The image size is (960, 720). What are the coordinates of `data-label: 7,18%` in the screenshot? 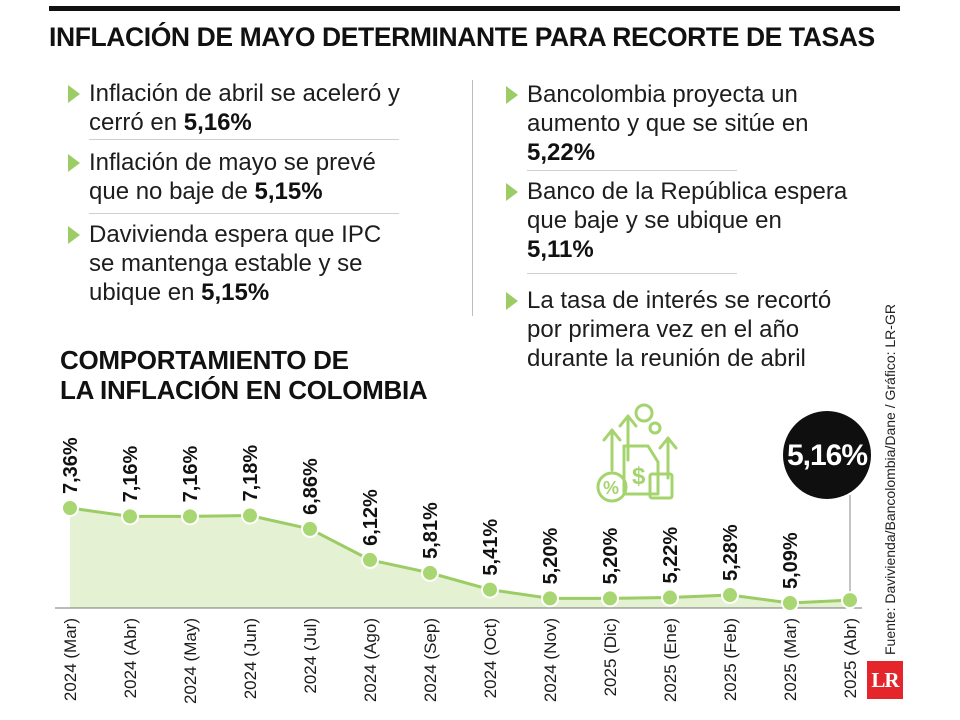 It's located at (251, 473).